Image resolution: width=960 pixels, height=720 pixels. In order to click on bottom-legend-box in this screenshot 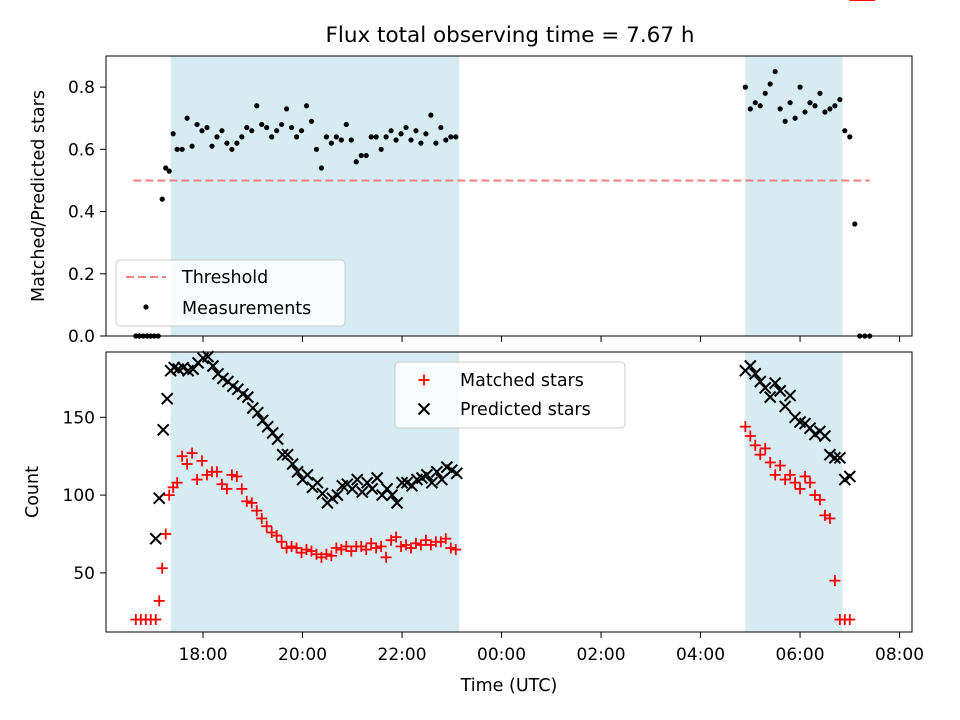, I will do `click(510, 395)`.